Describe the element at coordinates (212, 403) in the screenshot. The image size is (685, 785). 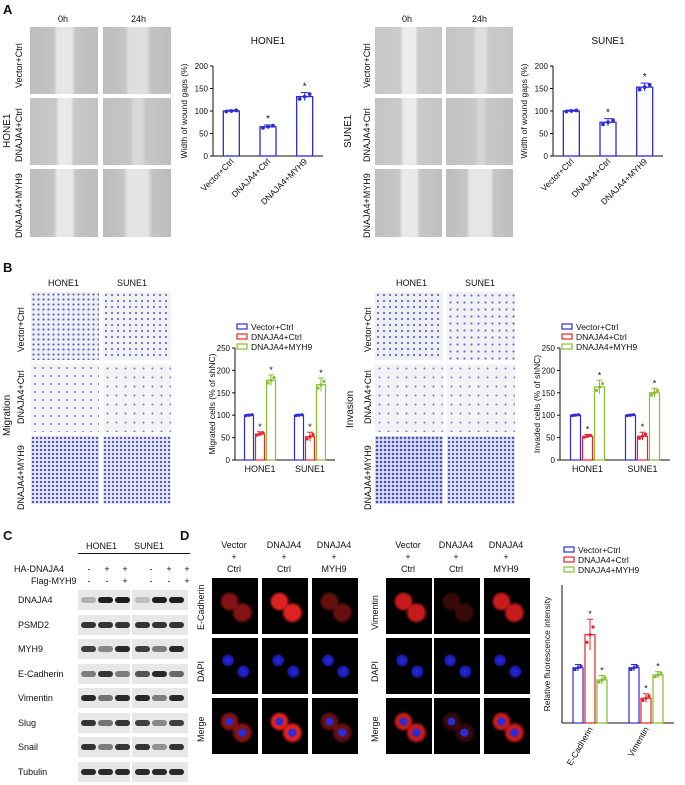
I see `y-axis-label: Migrated cells (% of shNC)` at that location.